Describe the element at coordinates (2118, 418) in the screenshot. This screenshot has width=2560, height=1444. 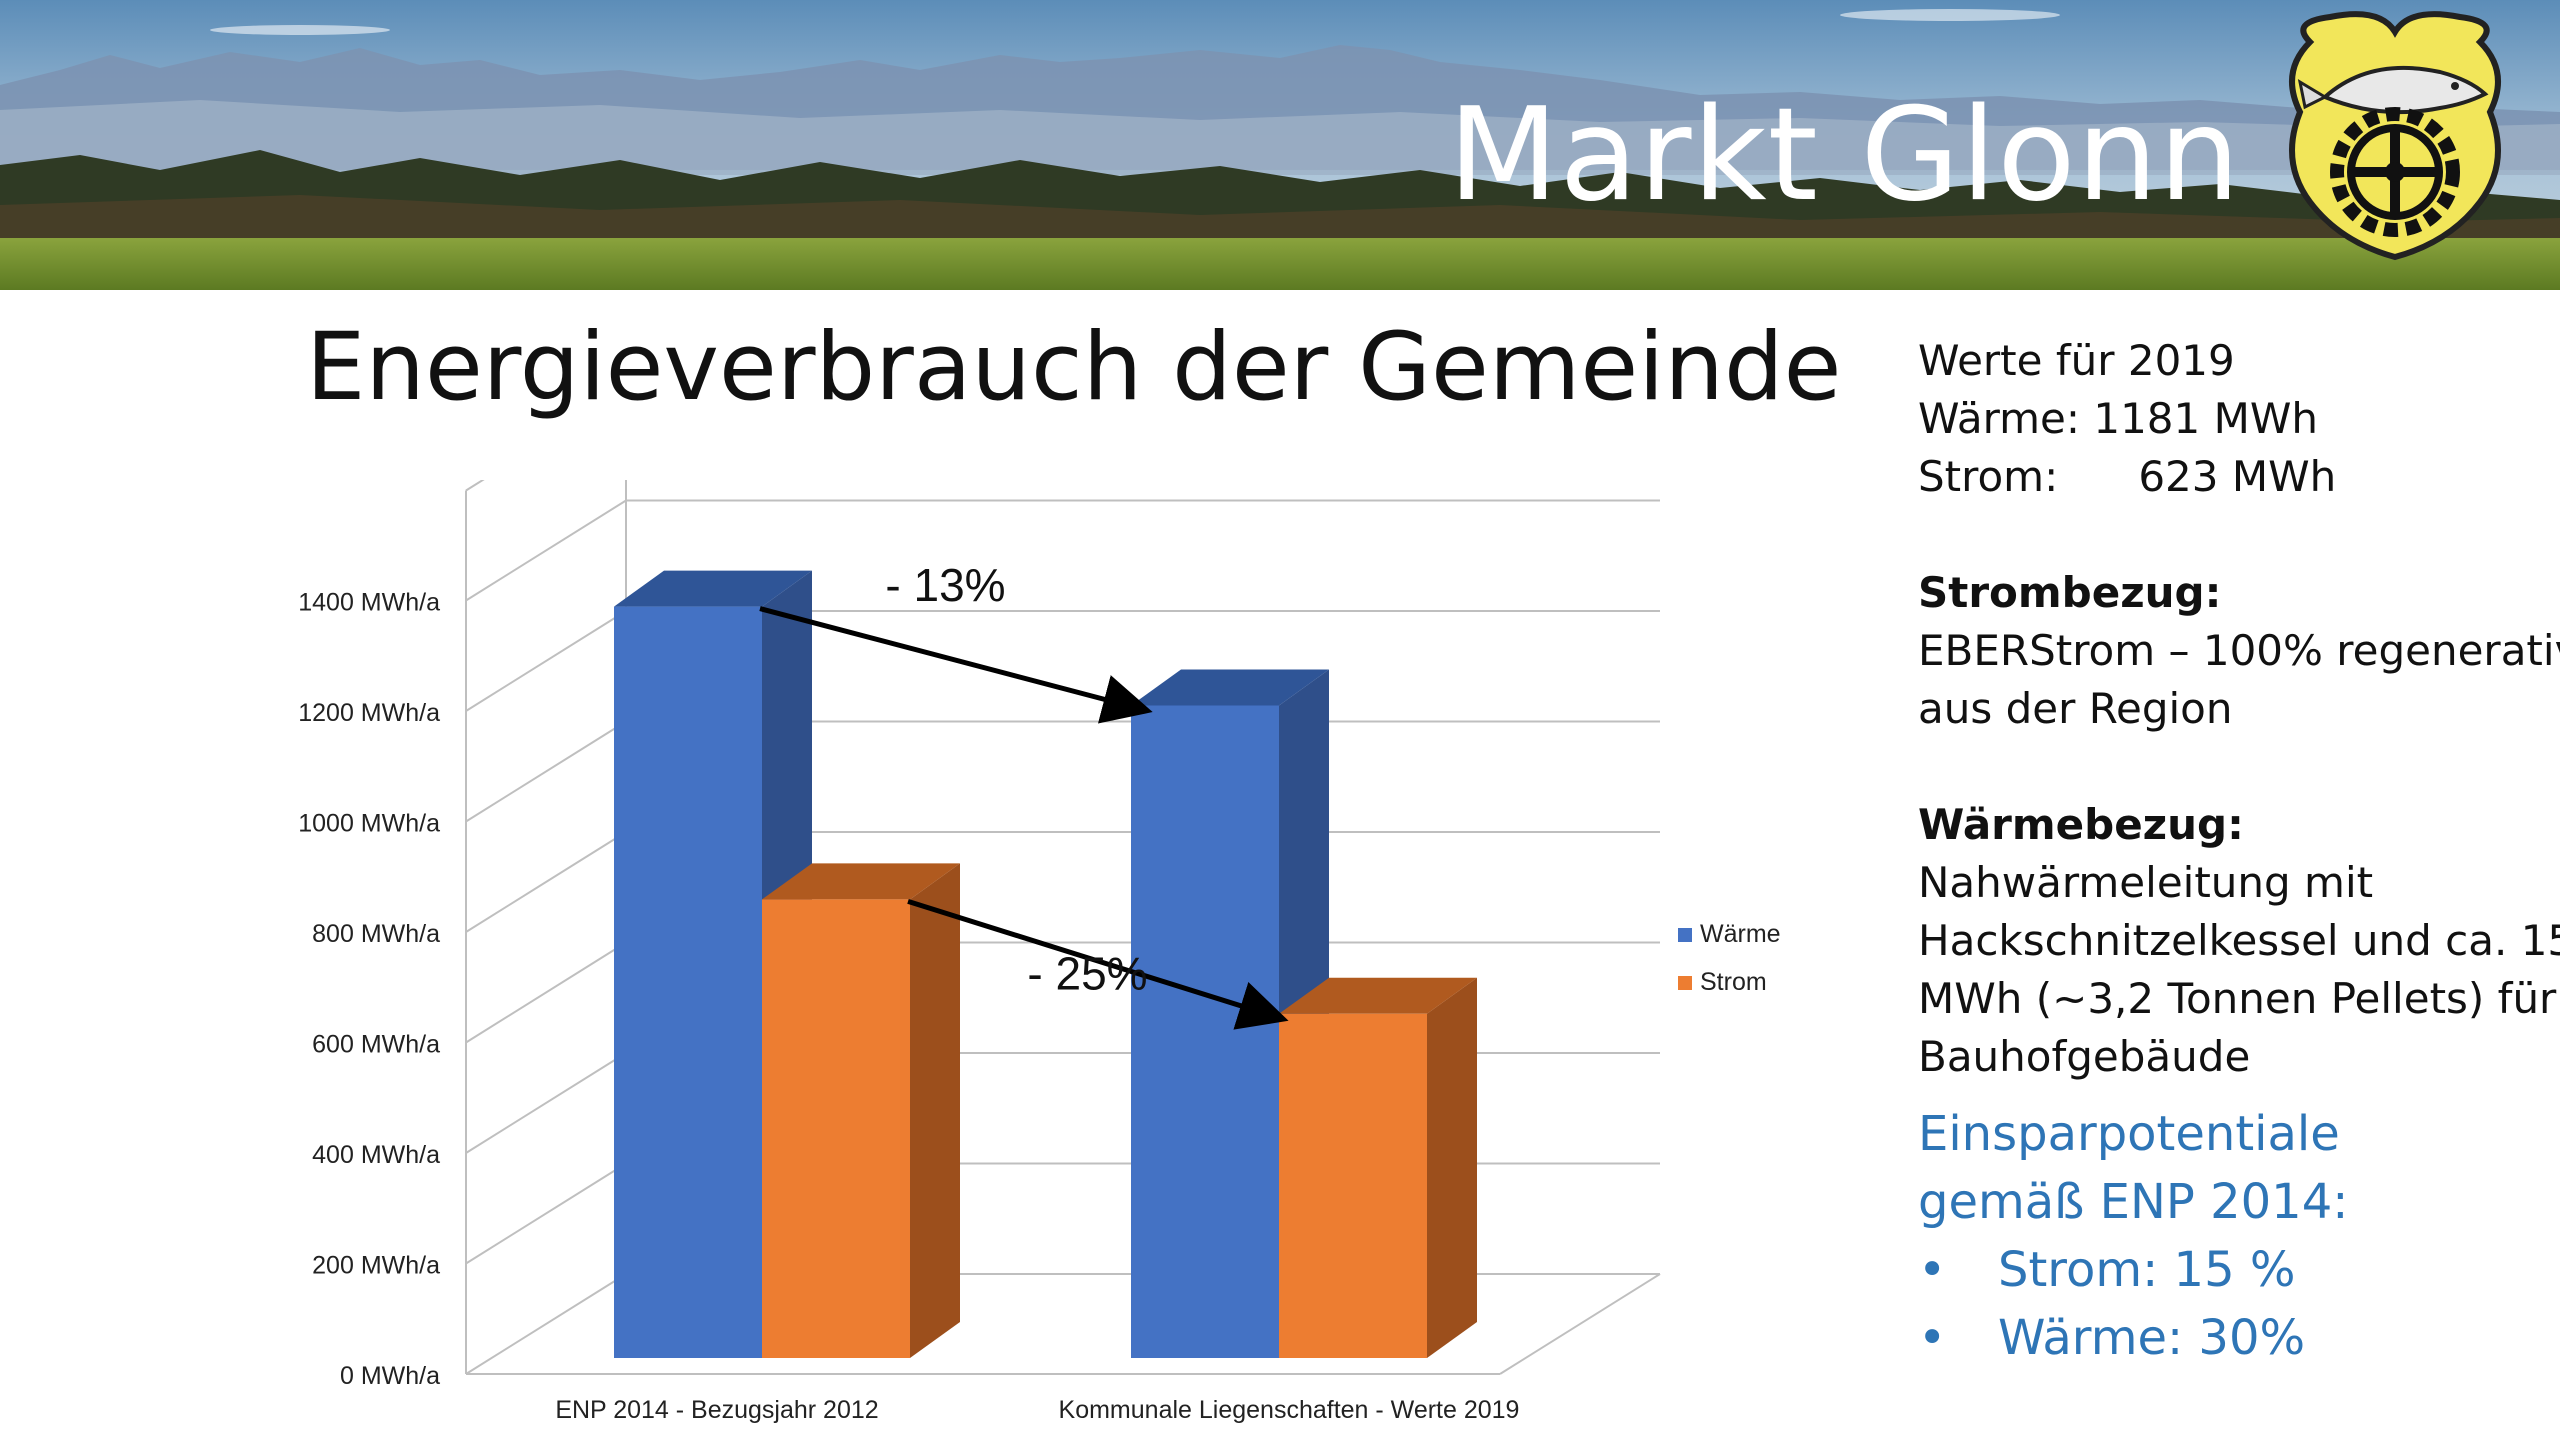
I see `waerme-value: Wärme: 1181 MWh` at that location.